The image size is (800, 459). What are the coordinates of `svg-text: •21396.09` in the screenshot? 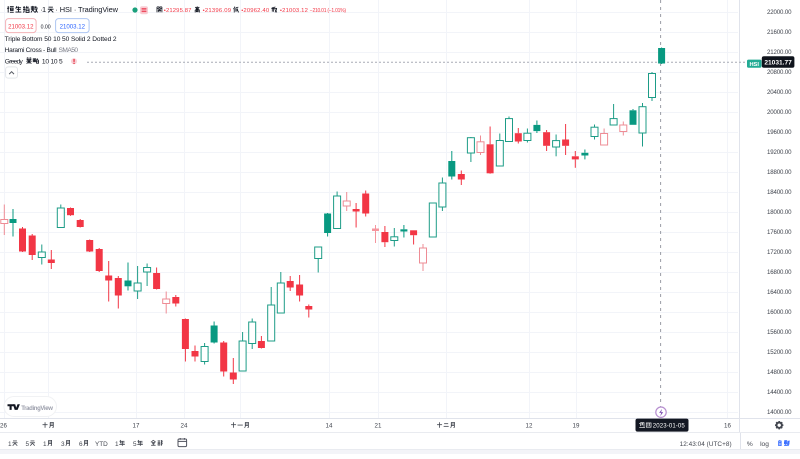 It's located at (217, 11).